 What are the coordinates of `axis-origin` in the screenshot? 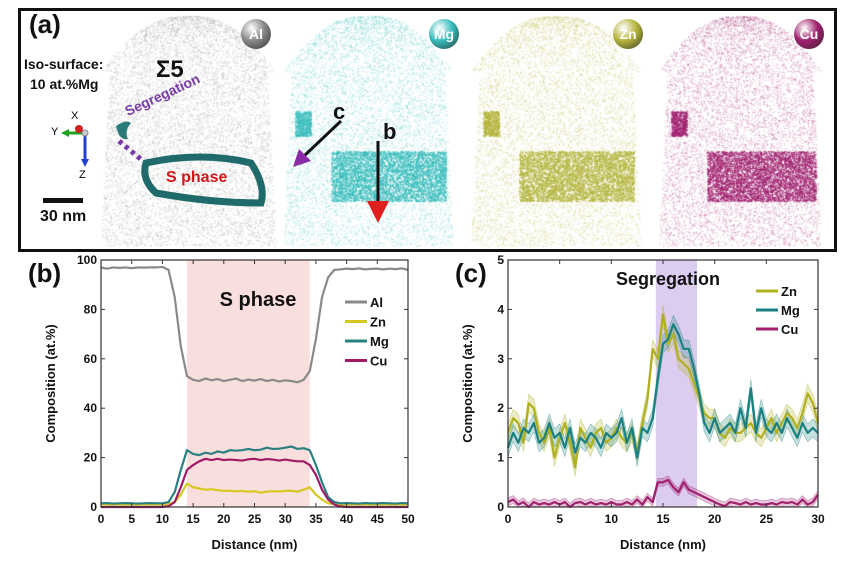 It's located at (85, 133).